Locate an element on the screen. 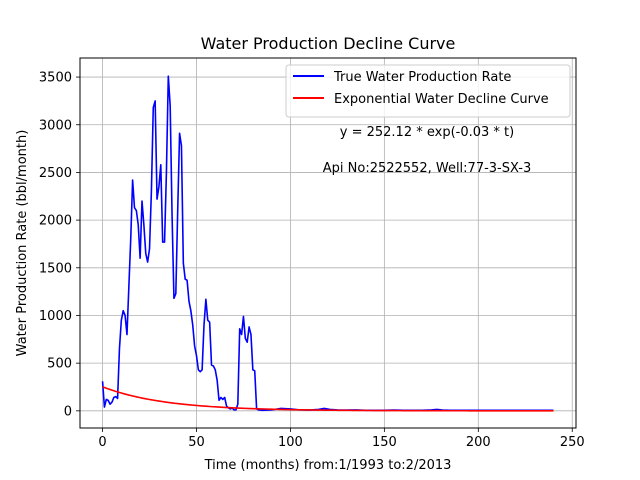  y-tick-label: 2000 is located at coordinates (55, 221).